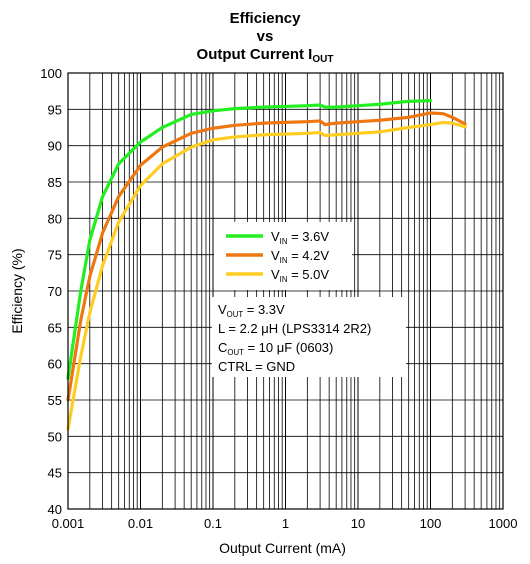 This screenshot has width=530, height=564. I want to click on annotation-line-4: CTRL = GND, so click(256, 366).